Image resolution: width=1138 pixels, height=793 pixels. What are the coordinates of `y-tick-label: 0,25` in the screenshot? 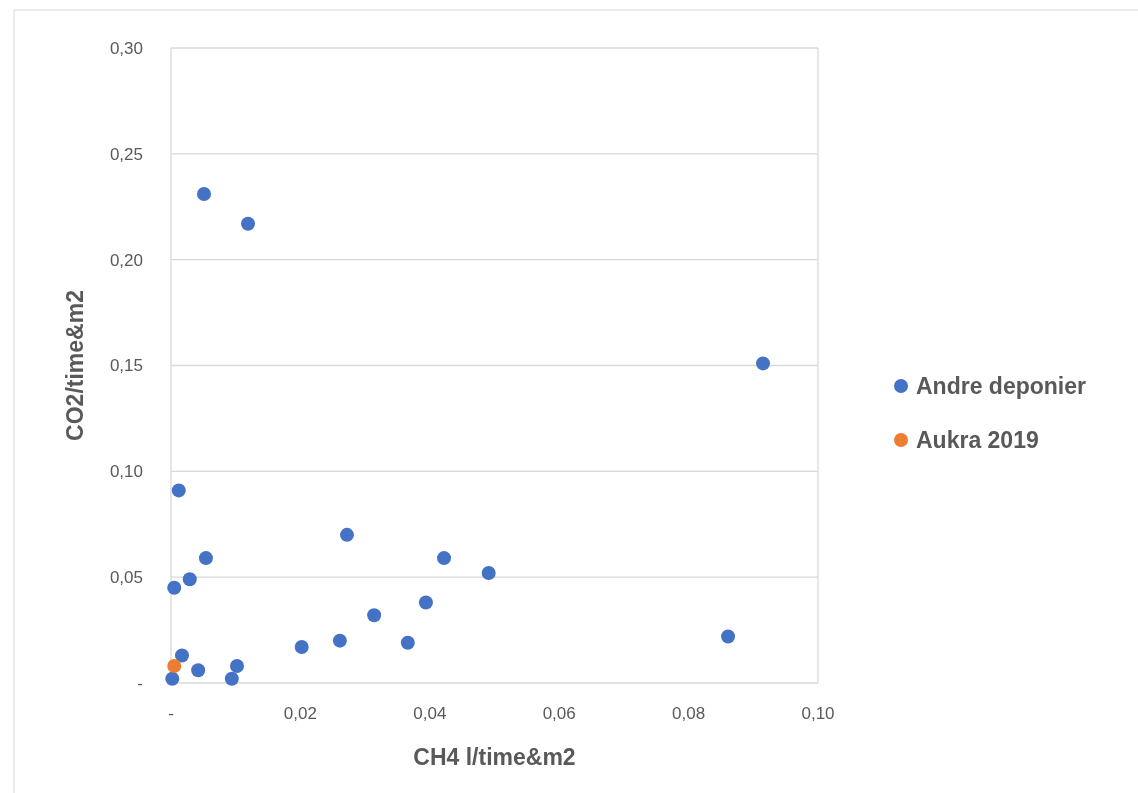 It's located at (126, 154).